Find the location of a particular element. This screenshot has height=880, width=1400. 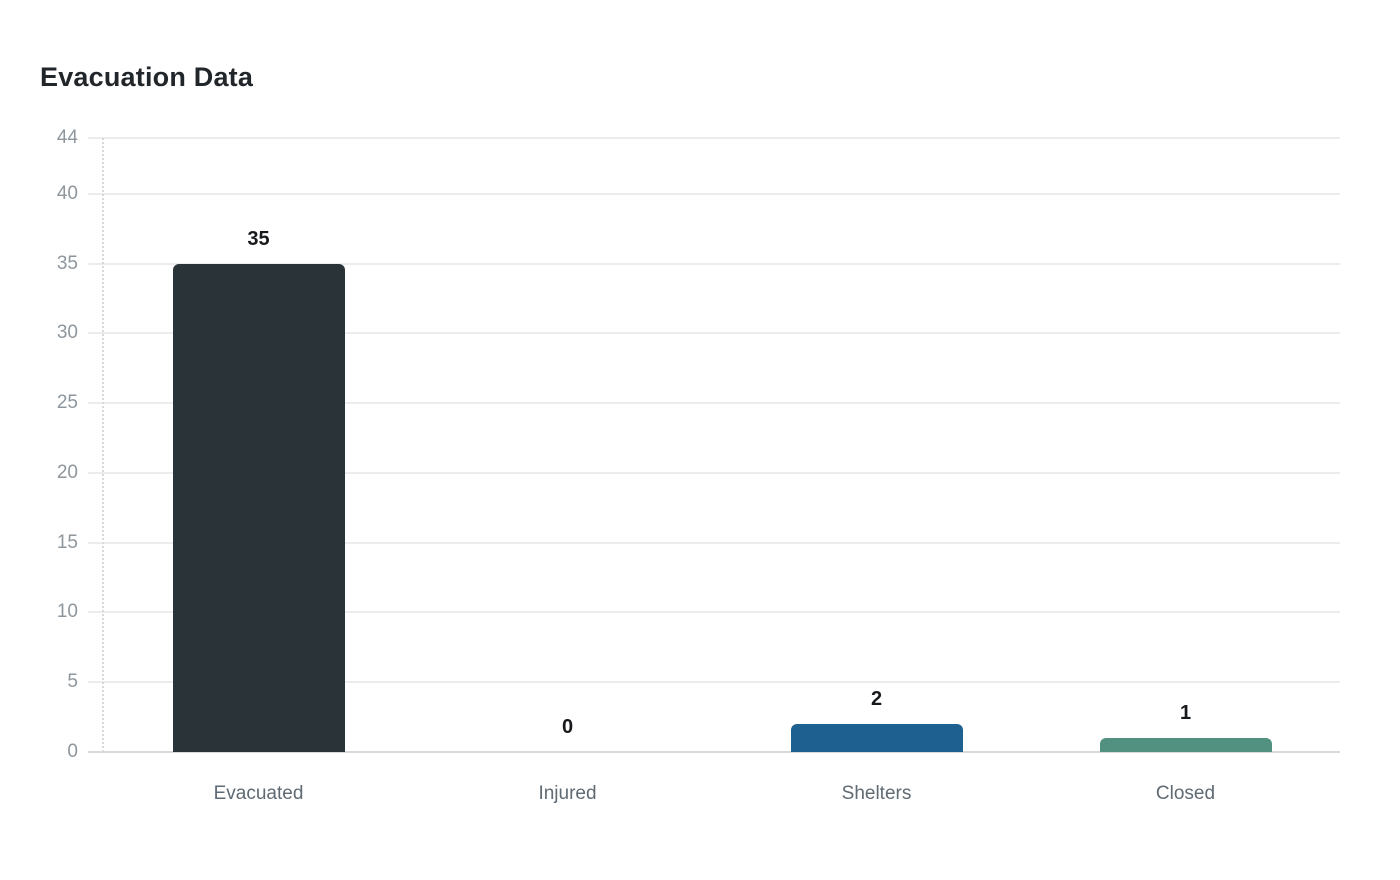

bar-closed is located at coordinates (1185, 745).